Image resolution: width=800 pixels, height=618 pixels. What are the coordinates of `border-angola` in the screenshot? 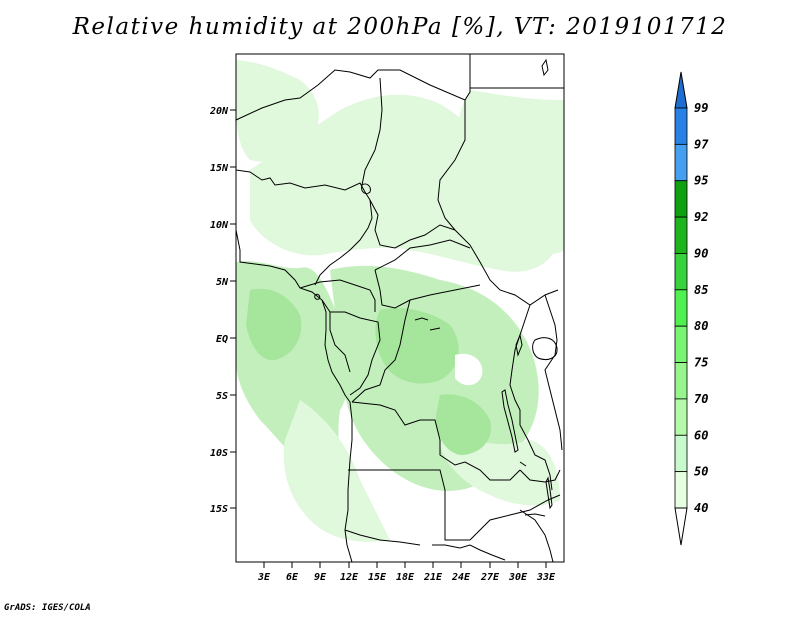 It's located at (409, 505).